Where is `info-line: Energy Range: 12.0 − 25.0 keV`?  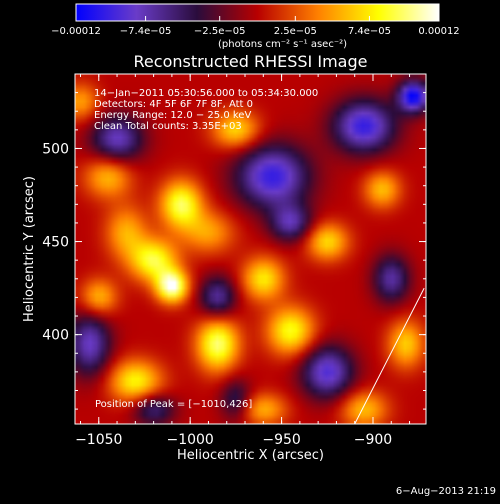 info-line: Energy Range: 12.0 − 25.0 keV is located at coordinates (172, 115).